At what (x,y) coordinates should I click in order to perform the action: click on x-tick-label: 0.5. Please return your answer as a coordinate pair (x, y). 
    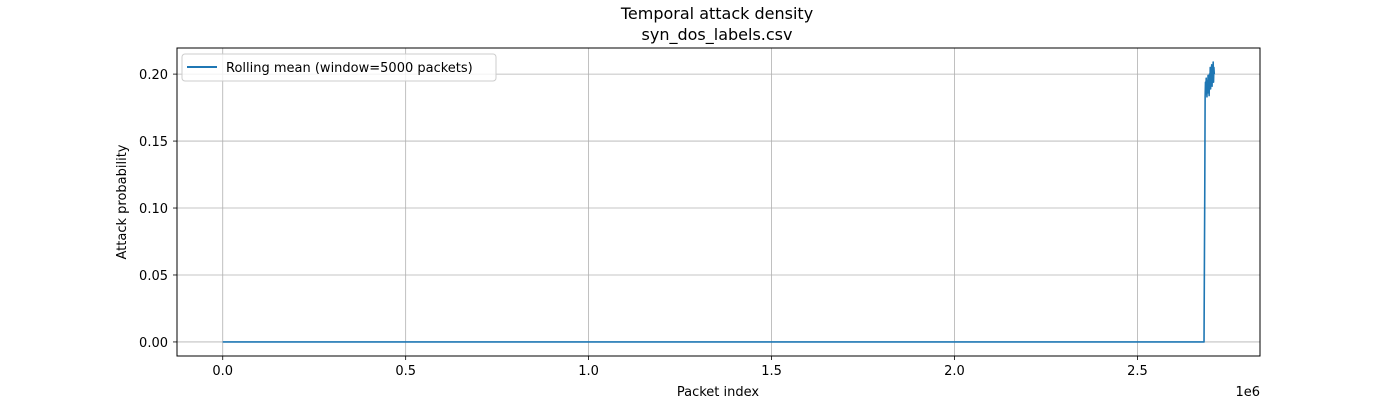
    Looking at the image, I should click on (405, 371).